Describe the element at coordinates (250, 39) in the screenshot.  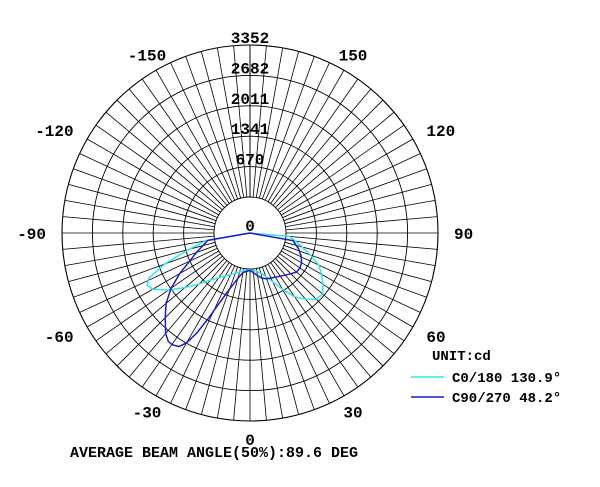
I see `radial-tick-label: 3352` at that location.